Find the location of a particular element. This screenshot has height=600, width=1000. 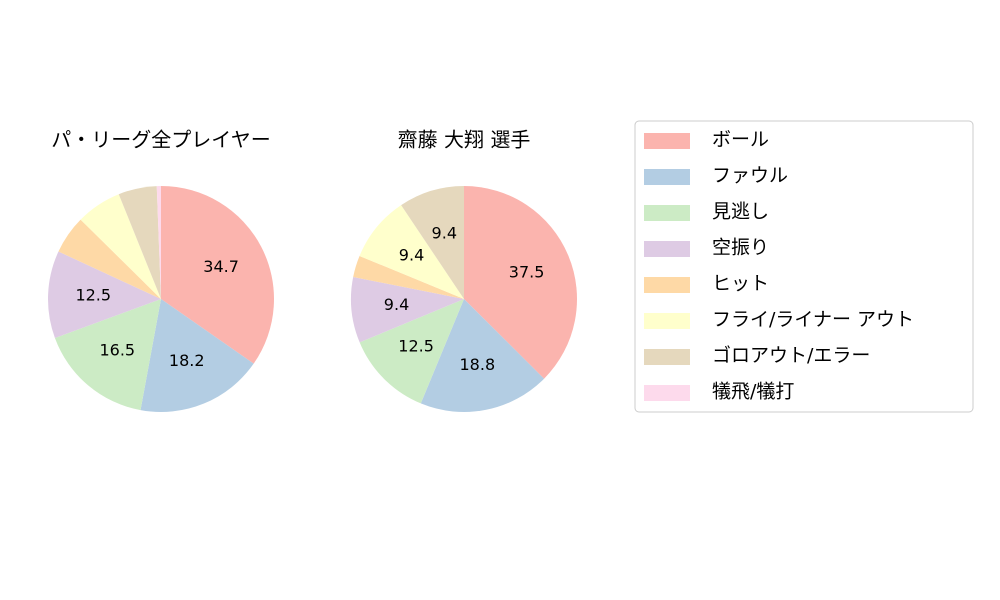

legend-label: ファウル is located at coordinates (750, 176).